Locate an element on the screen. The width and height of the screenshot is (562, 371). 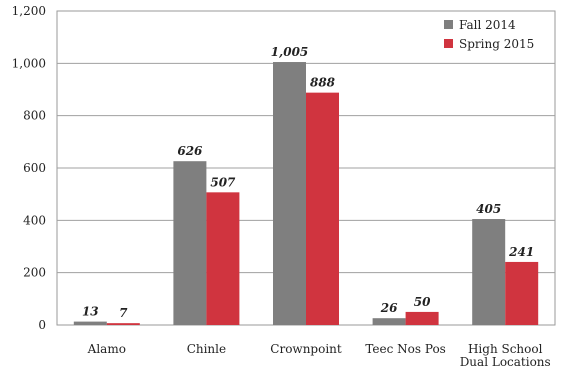
data-label: 26 is located at coordinates (389, 308).